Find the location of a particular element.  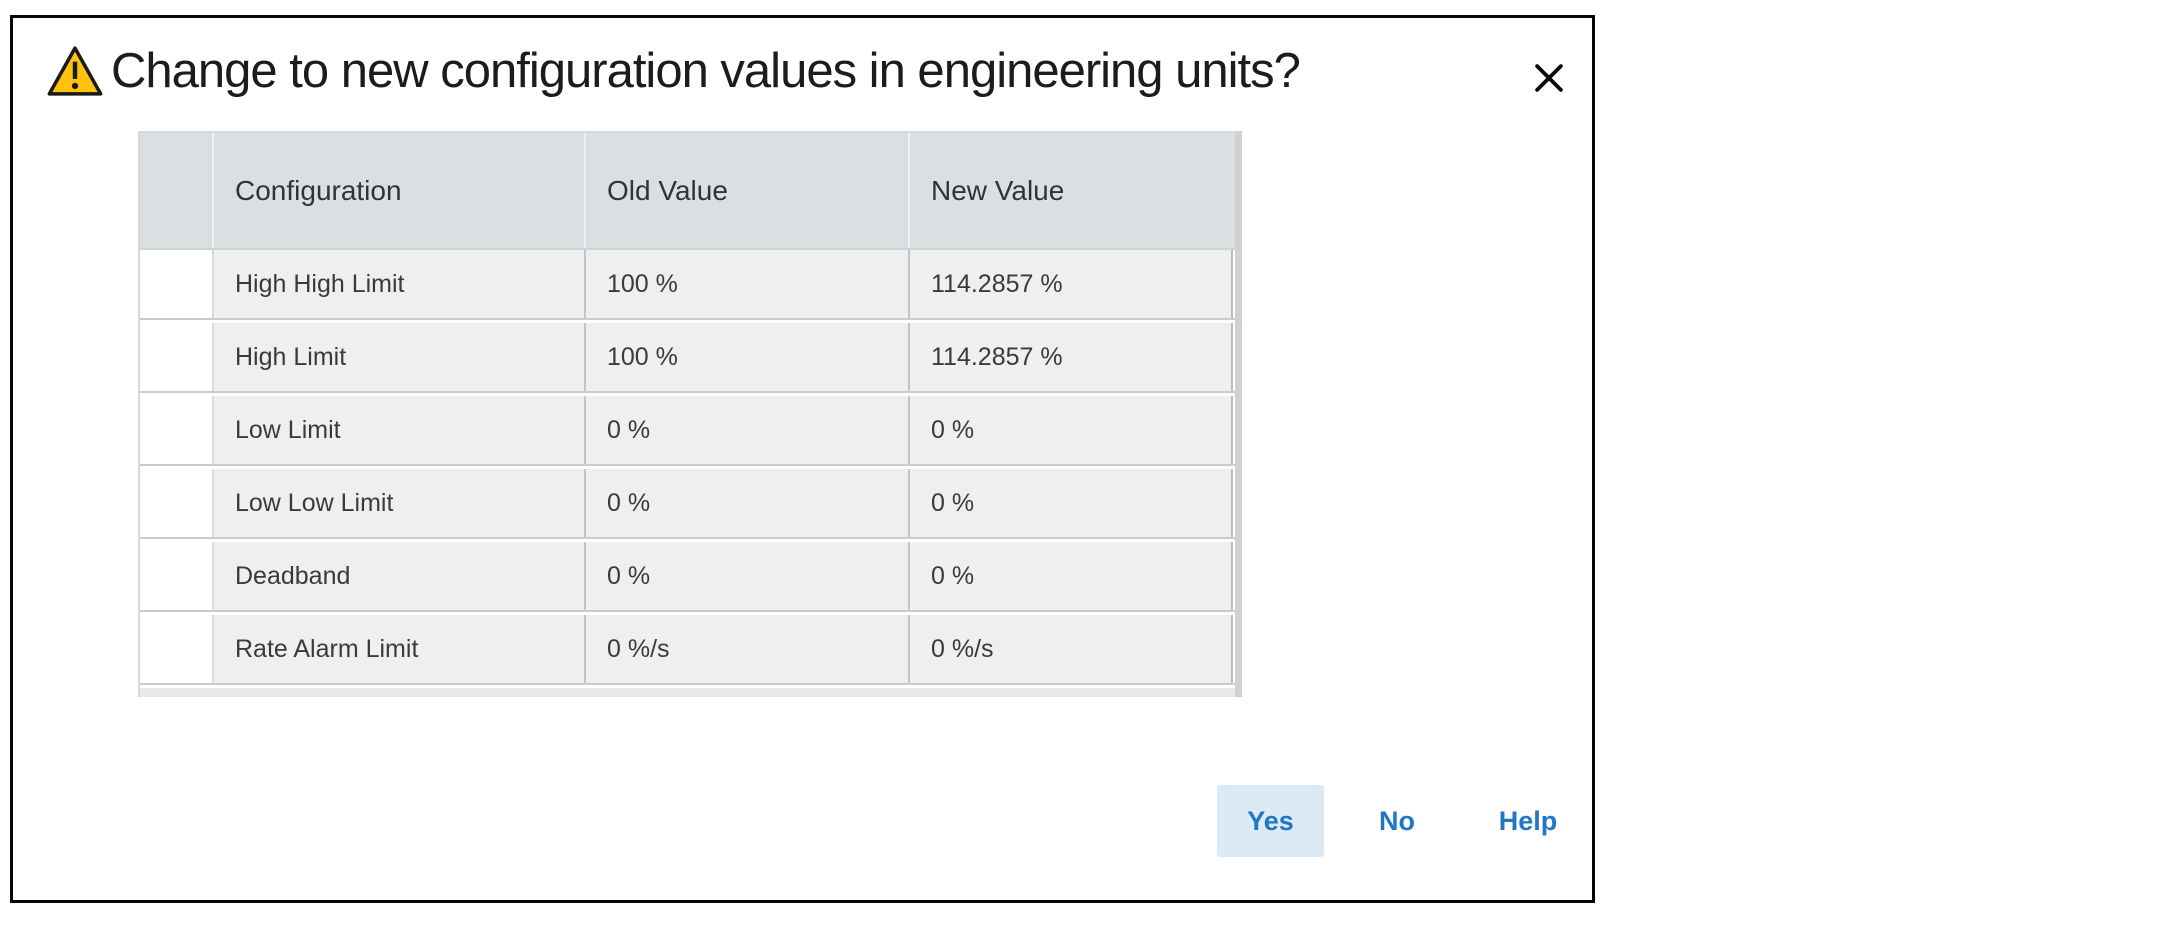

table-row: High High Limit 100 % 114.2857 % is located at coordinates (687, 285).